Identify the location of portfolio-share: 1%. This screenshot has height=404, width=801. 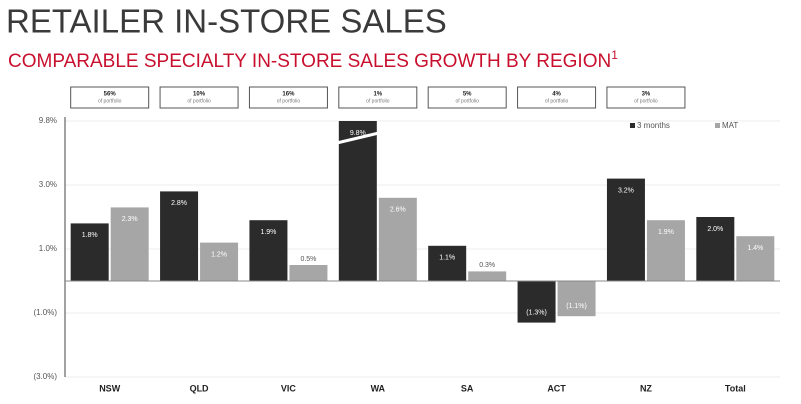
(377, 95).